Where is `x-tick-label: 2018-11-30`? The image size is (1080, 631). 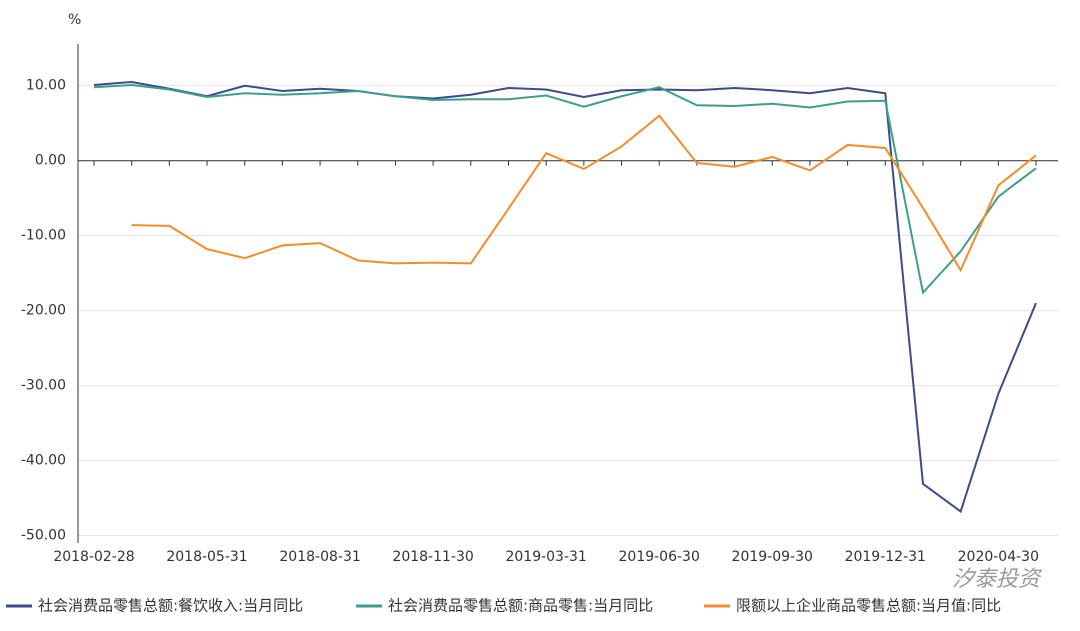
x-tick-label: 2018-11-30 is located at coordinates (432, 557).